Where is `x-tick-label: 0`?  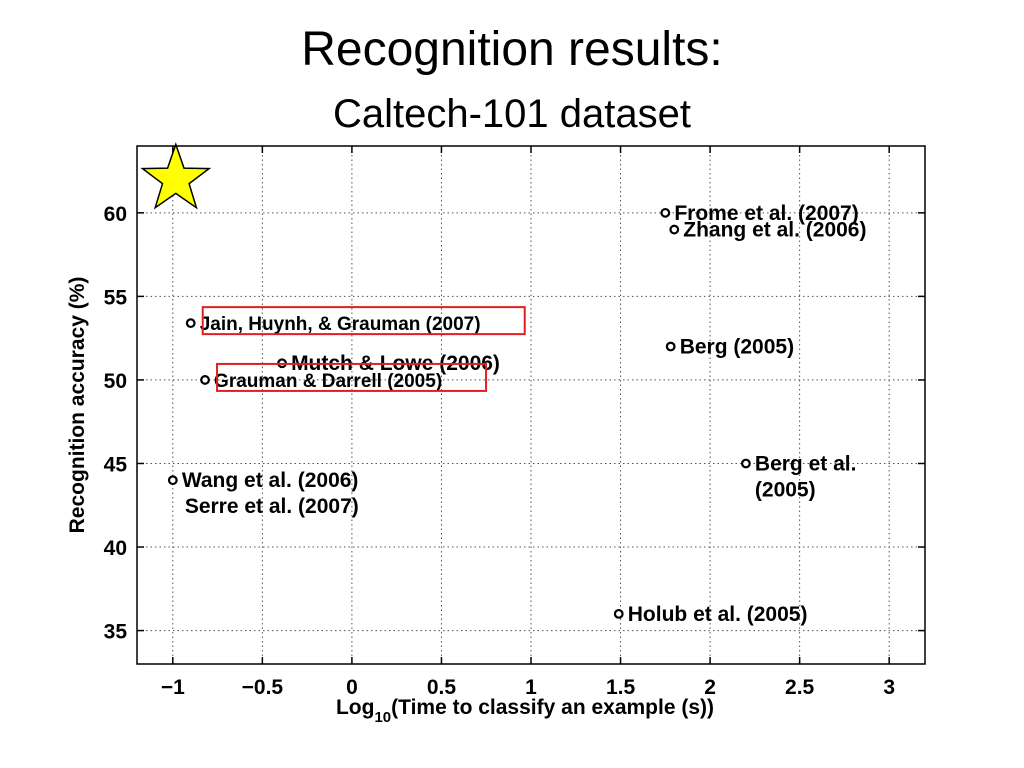 x-tick-label: 0 is located at coordinates (352, 687).